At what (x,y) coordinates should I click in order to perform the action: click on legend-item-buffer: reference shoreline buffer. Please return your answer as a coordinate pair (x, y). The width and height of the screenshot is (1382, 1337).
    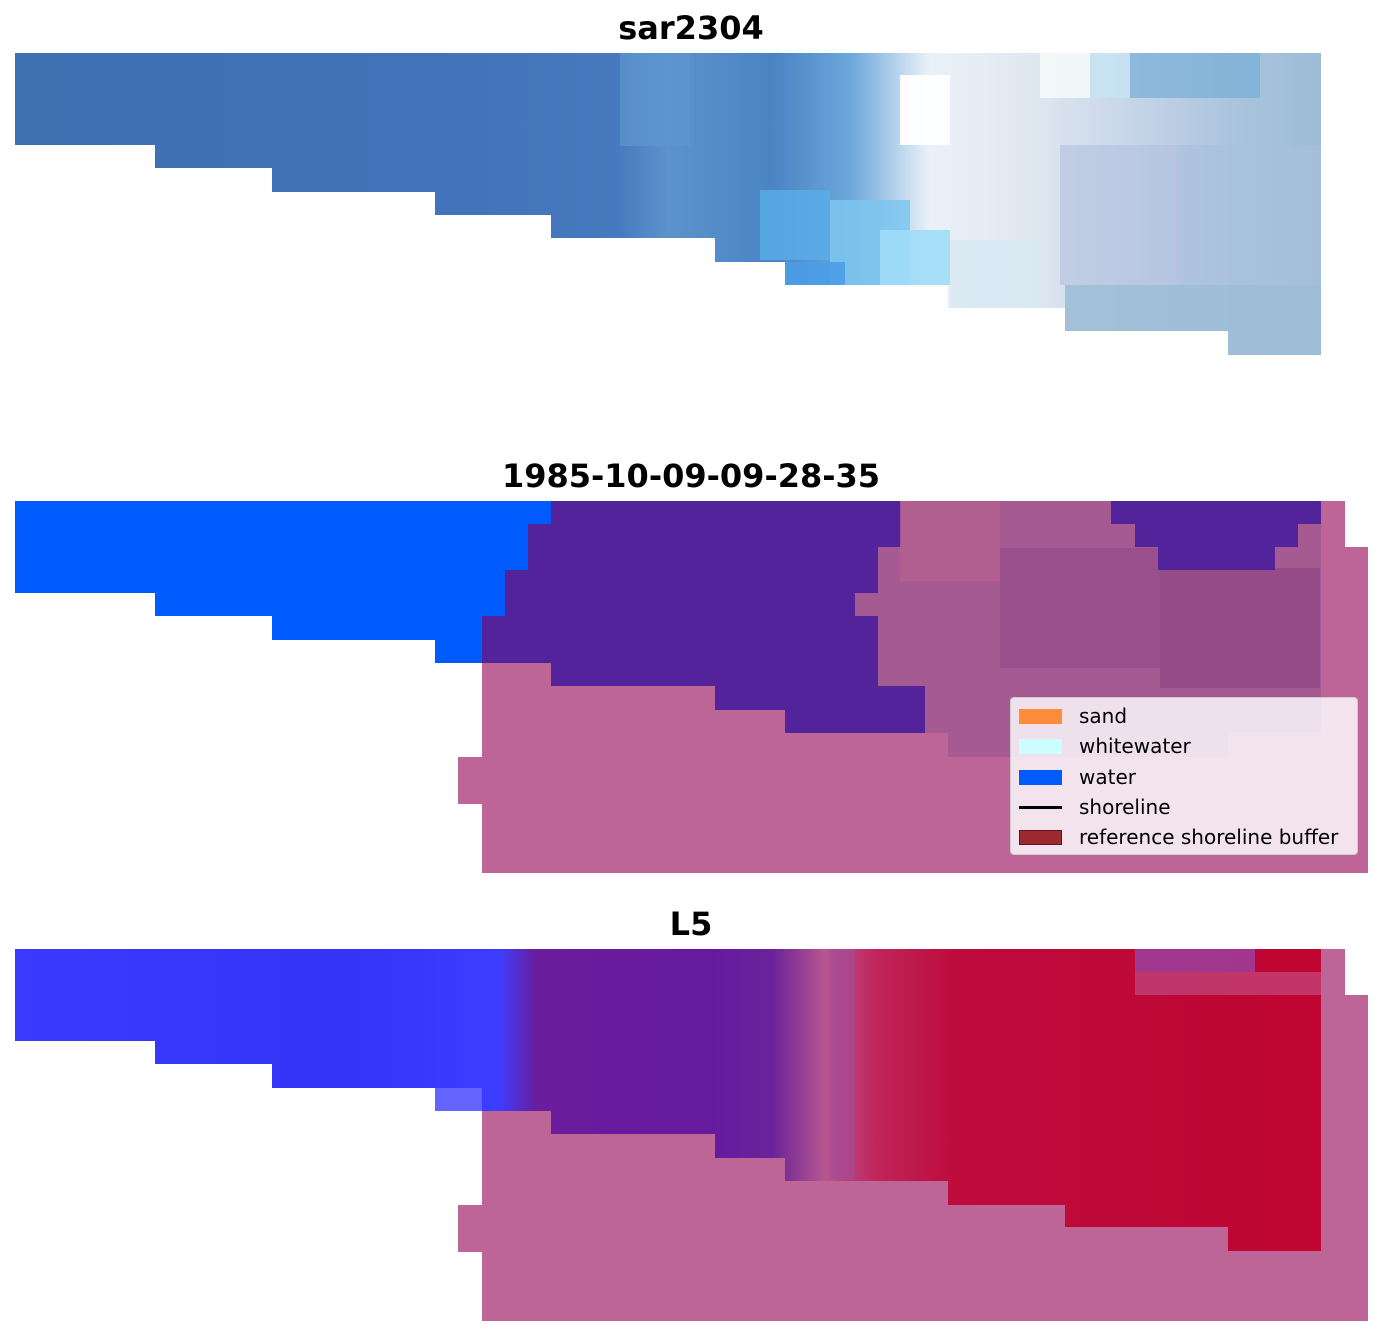
    Looking at the image, I should click on (1178, 837).